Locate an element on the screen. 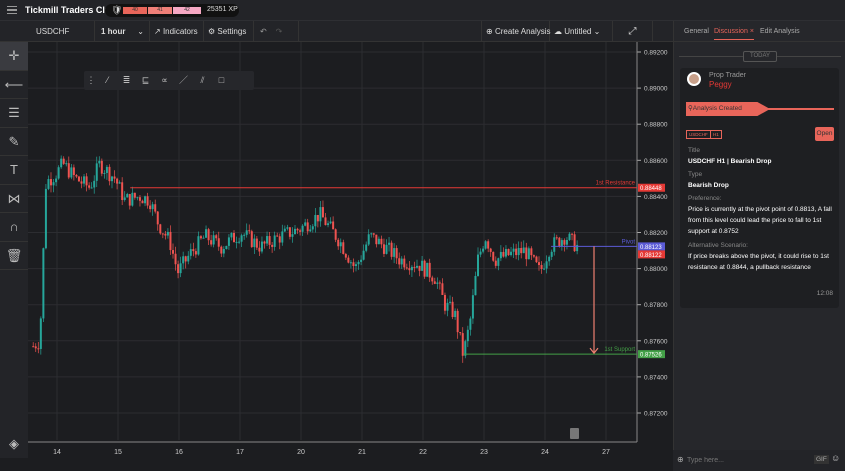 The height and width of the screenshot is (471, 845). drag-handle-icon: ⋮ is located at coordinates (91, 80).